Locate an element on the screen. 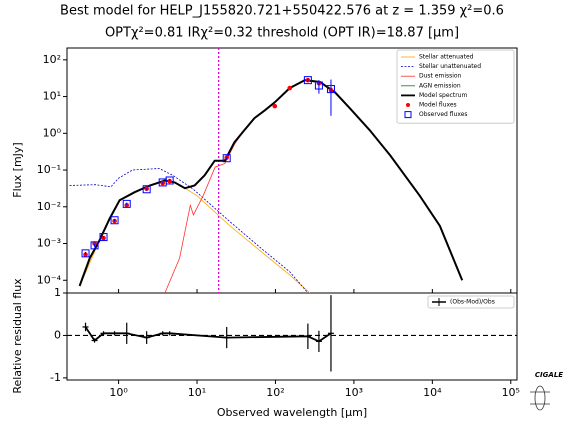 The width and height of the screenshot is (565, 425). x-tick-label: 10³ is located at coordinates (354, 392).